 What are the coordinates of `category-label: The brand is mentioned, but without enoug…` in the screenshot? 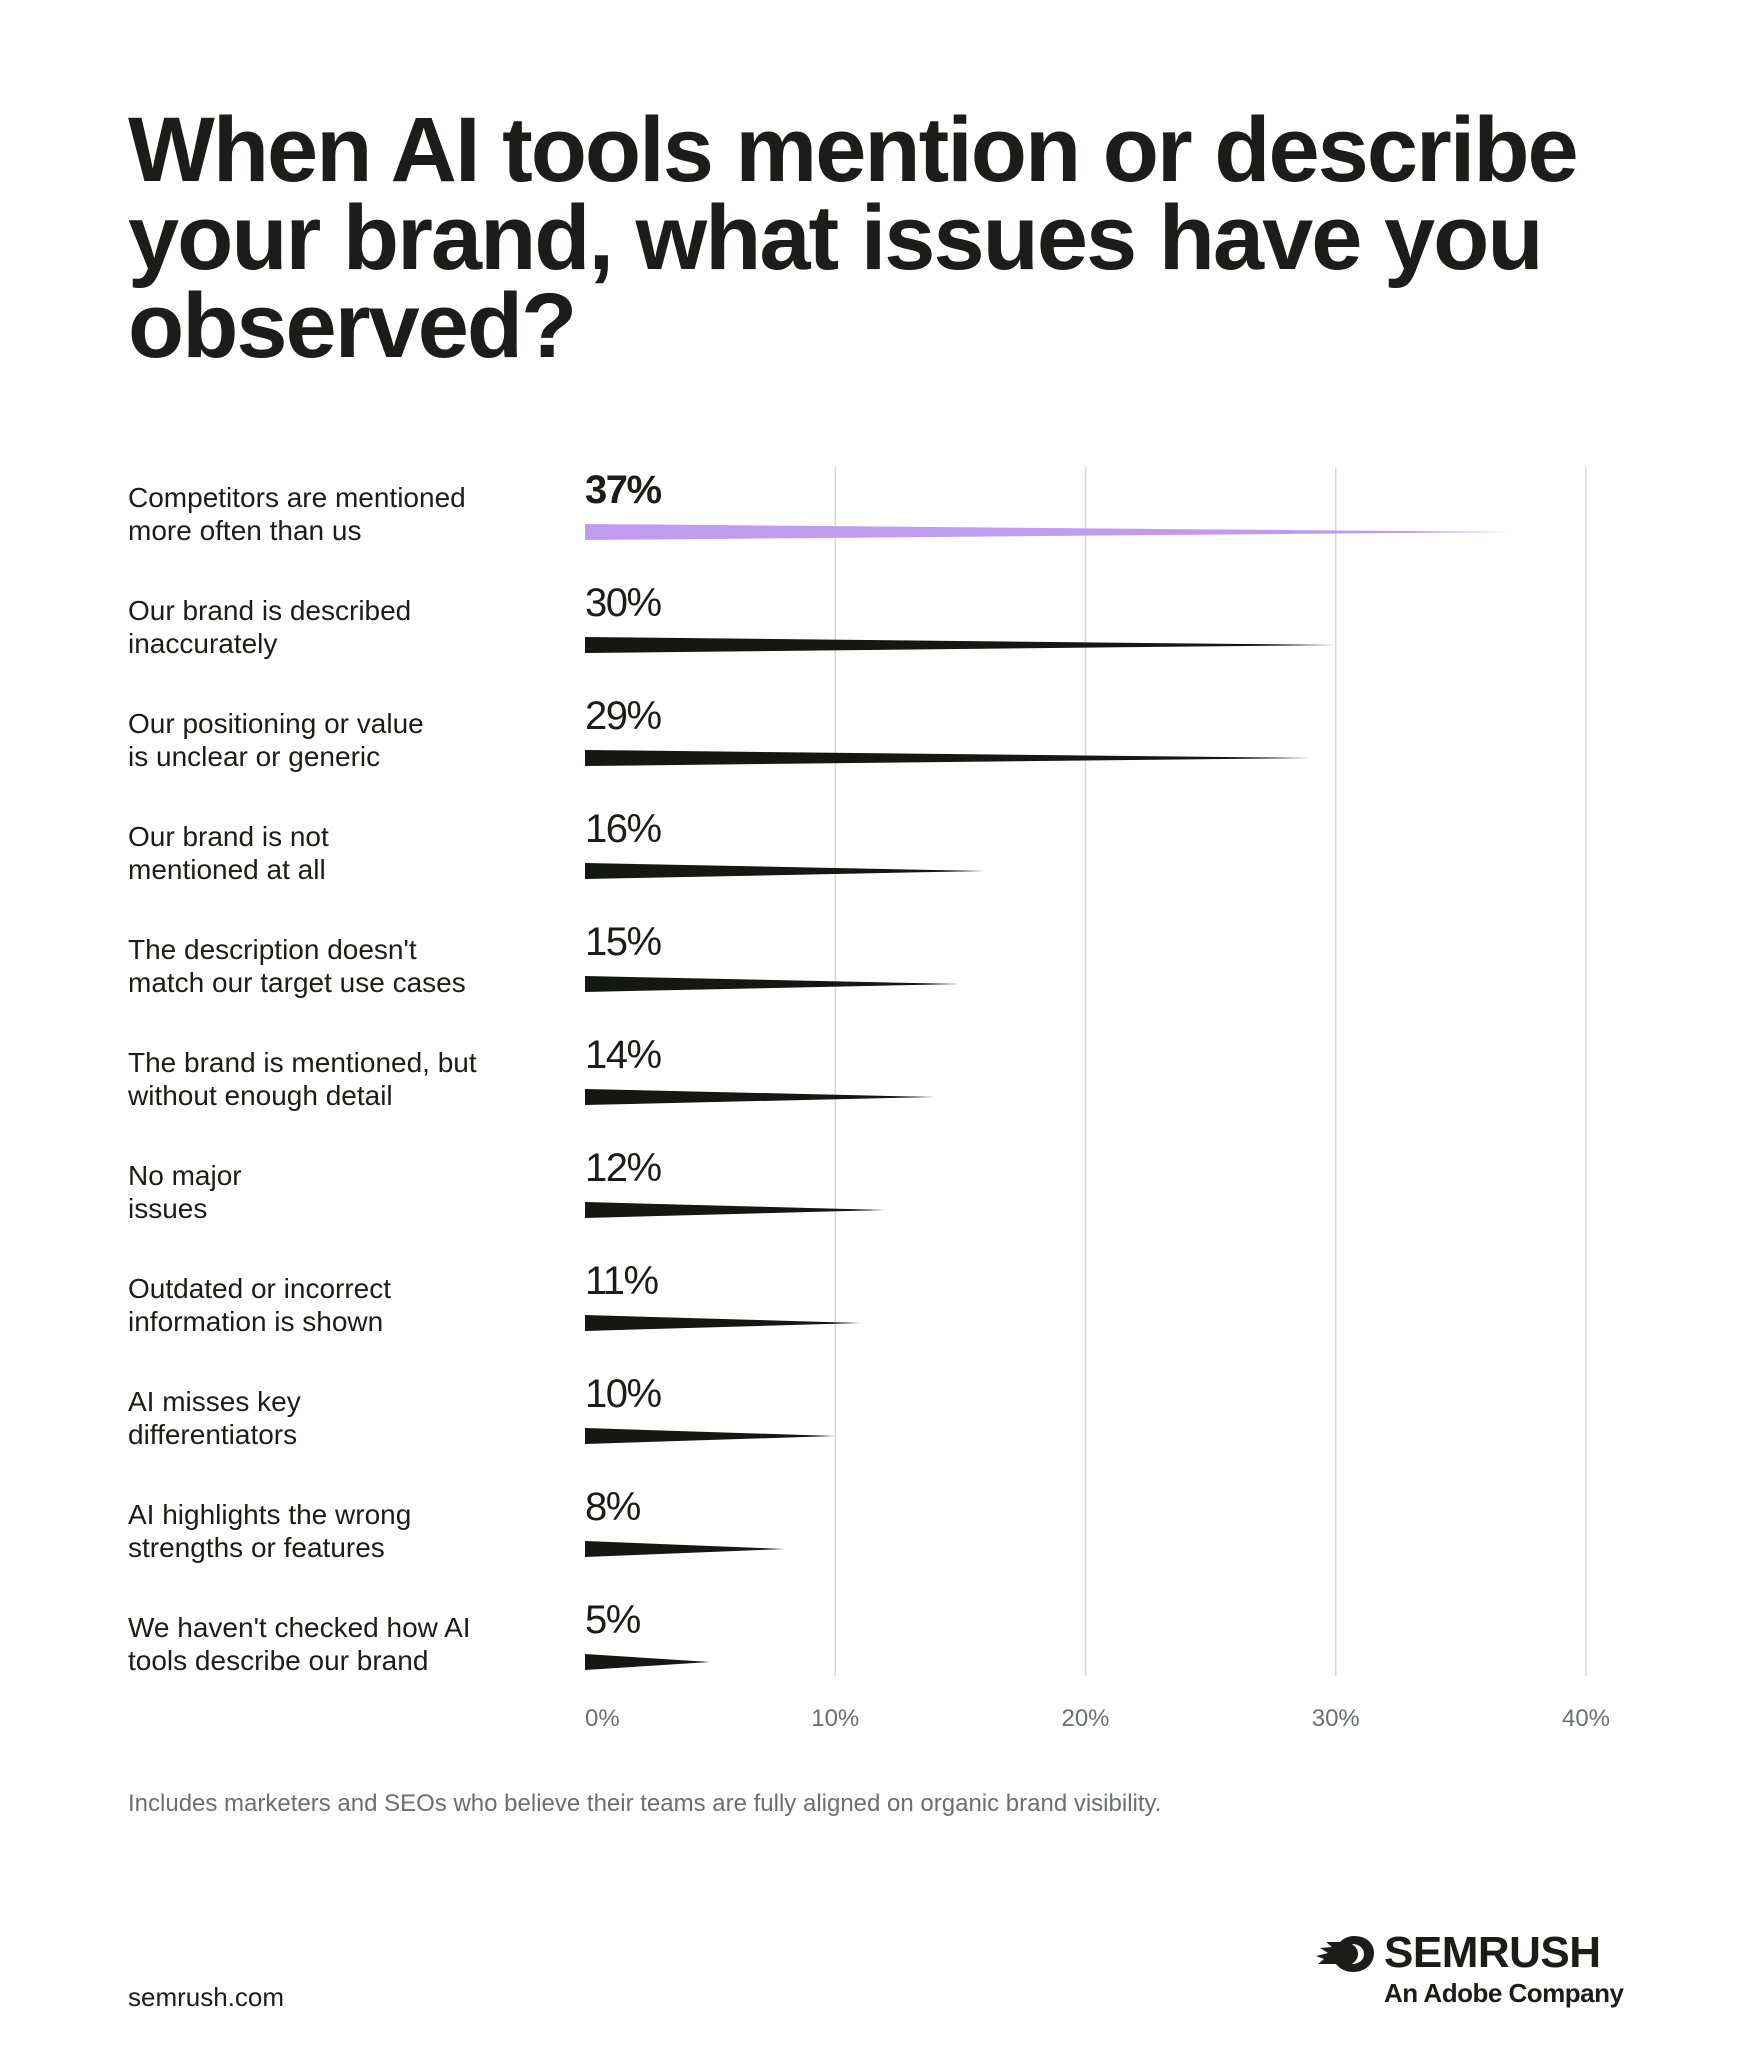 It's located at (302, 1079).